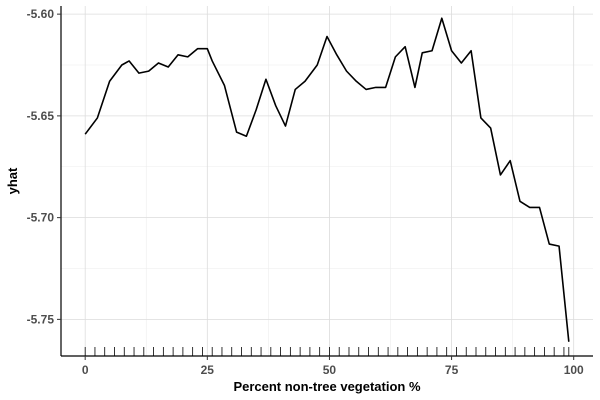 Image resolution: width=600 pixels, height=400 pixels. What do you see at coordinates (574, 370) in the screenshot?
I see `x-tick-label: 100` at bounding box center [574, 370].